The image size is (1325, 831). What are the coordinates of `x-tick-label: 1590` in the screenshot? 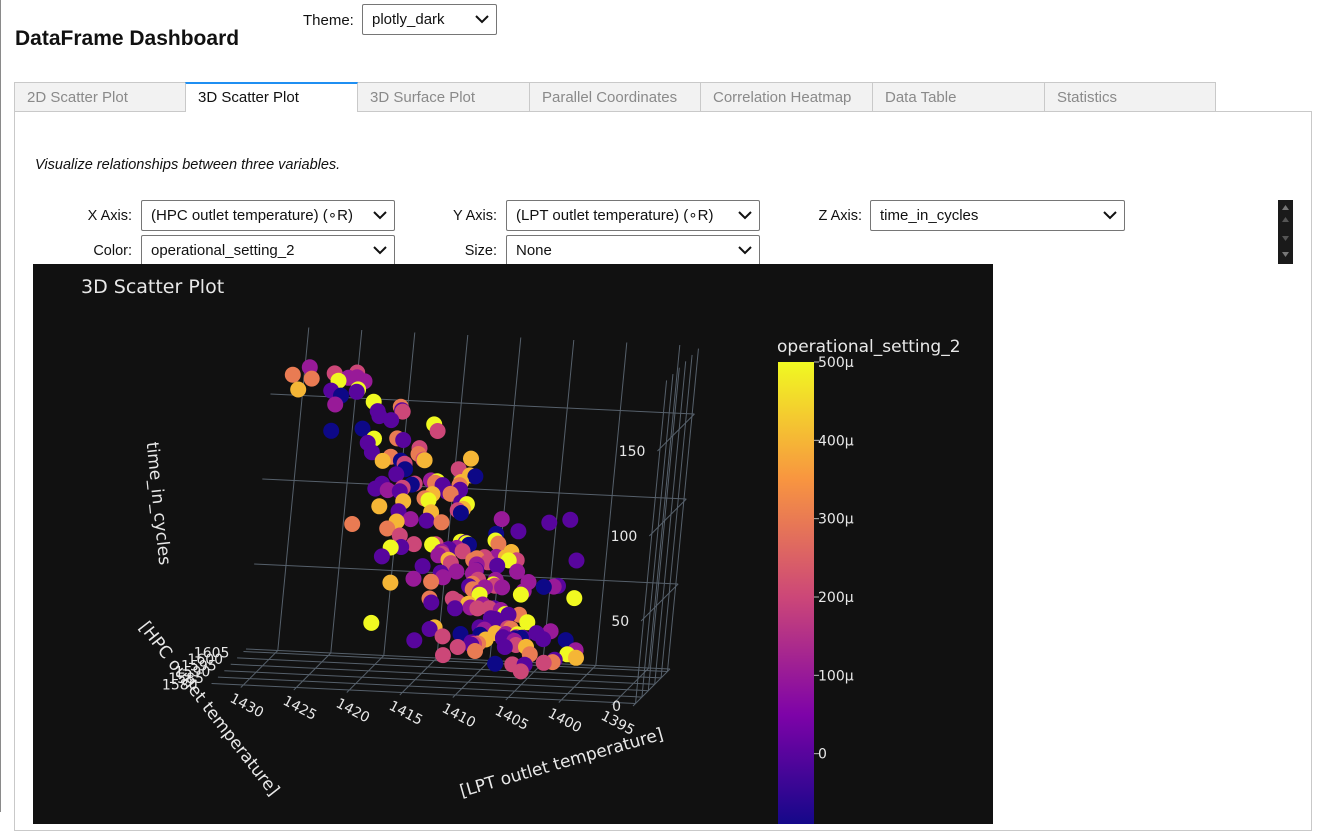 It's located at (193, 673).